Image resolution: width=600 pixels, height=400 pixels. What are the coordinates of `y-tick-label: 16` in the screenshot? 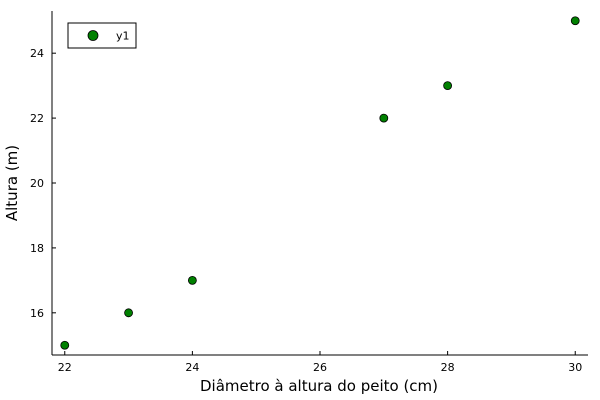 It's located at (37, 313).